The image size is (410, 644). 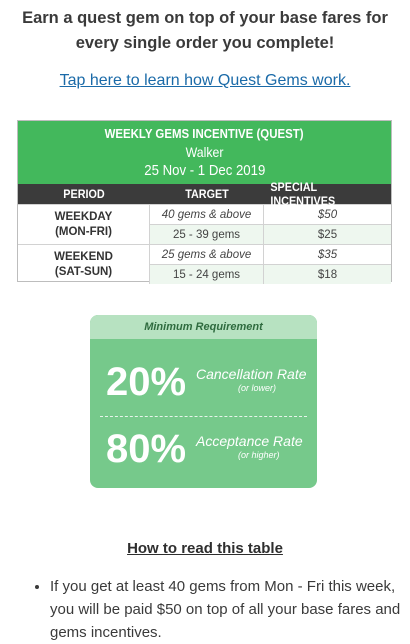 I want to click on requirement-label: Cancellation Rate, so click(x=251, y=374).